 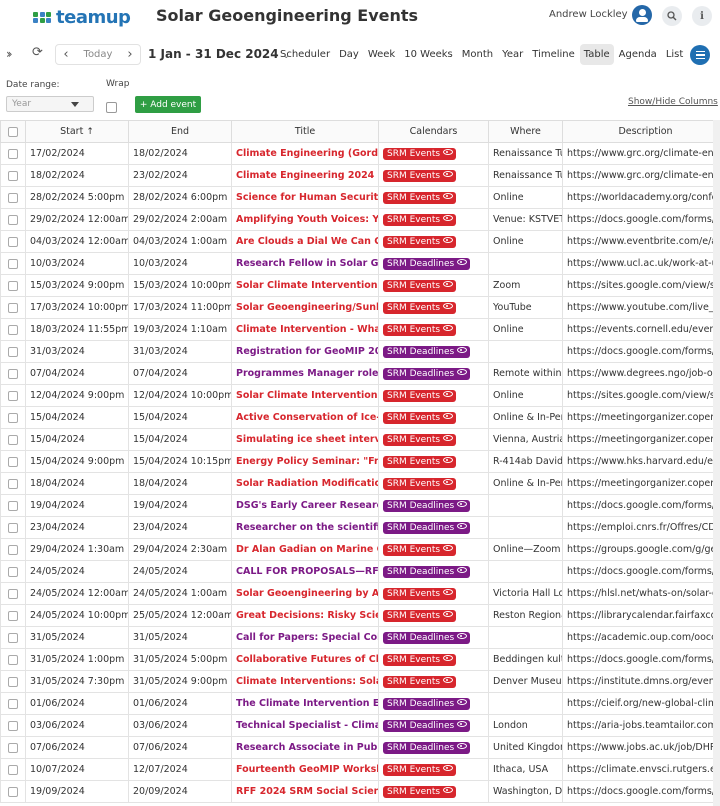 I want to click on view-tab-agenda: Agenda, so click(x=637, y=54).